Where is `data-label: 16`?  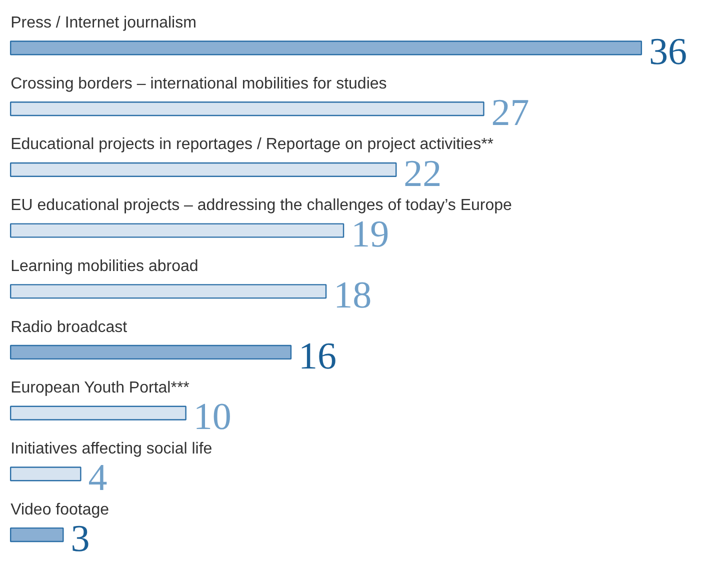 data-label: 16 is located at coordinates (317, 356).